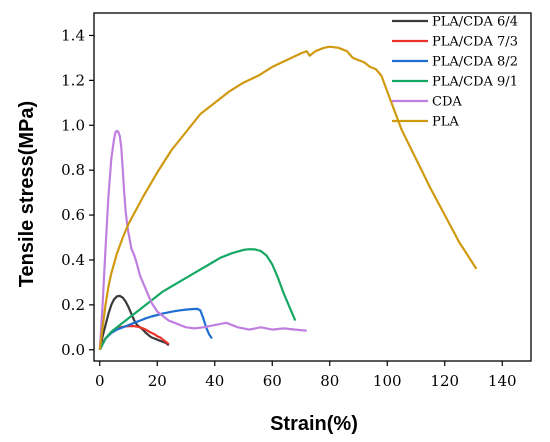 The height and width of the screenshot is (442, 550). Describe the element at coordinates (475, 42) in the screenshot. I see `legend-label-2: PLA/CDA 7/3` at that location.